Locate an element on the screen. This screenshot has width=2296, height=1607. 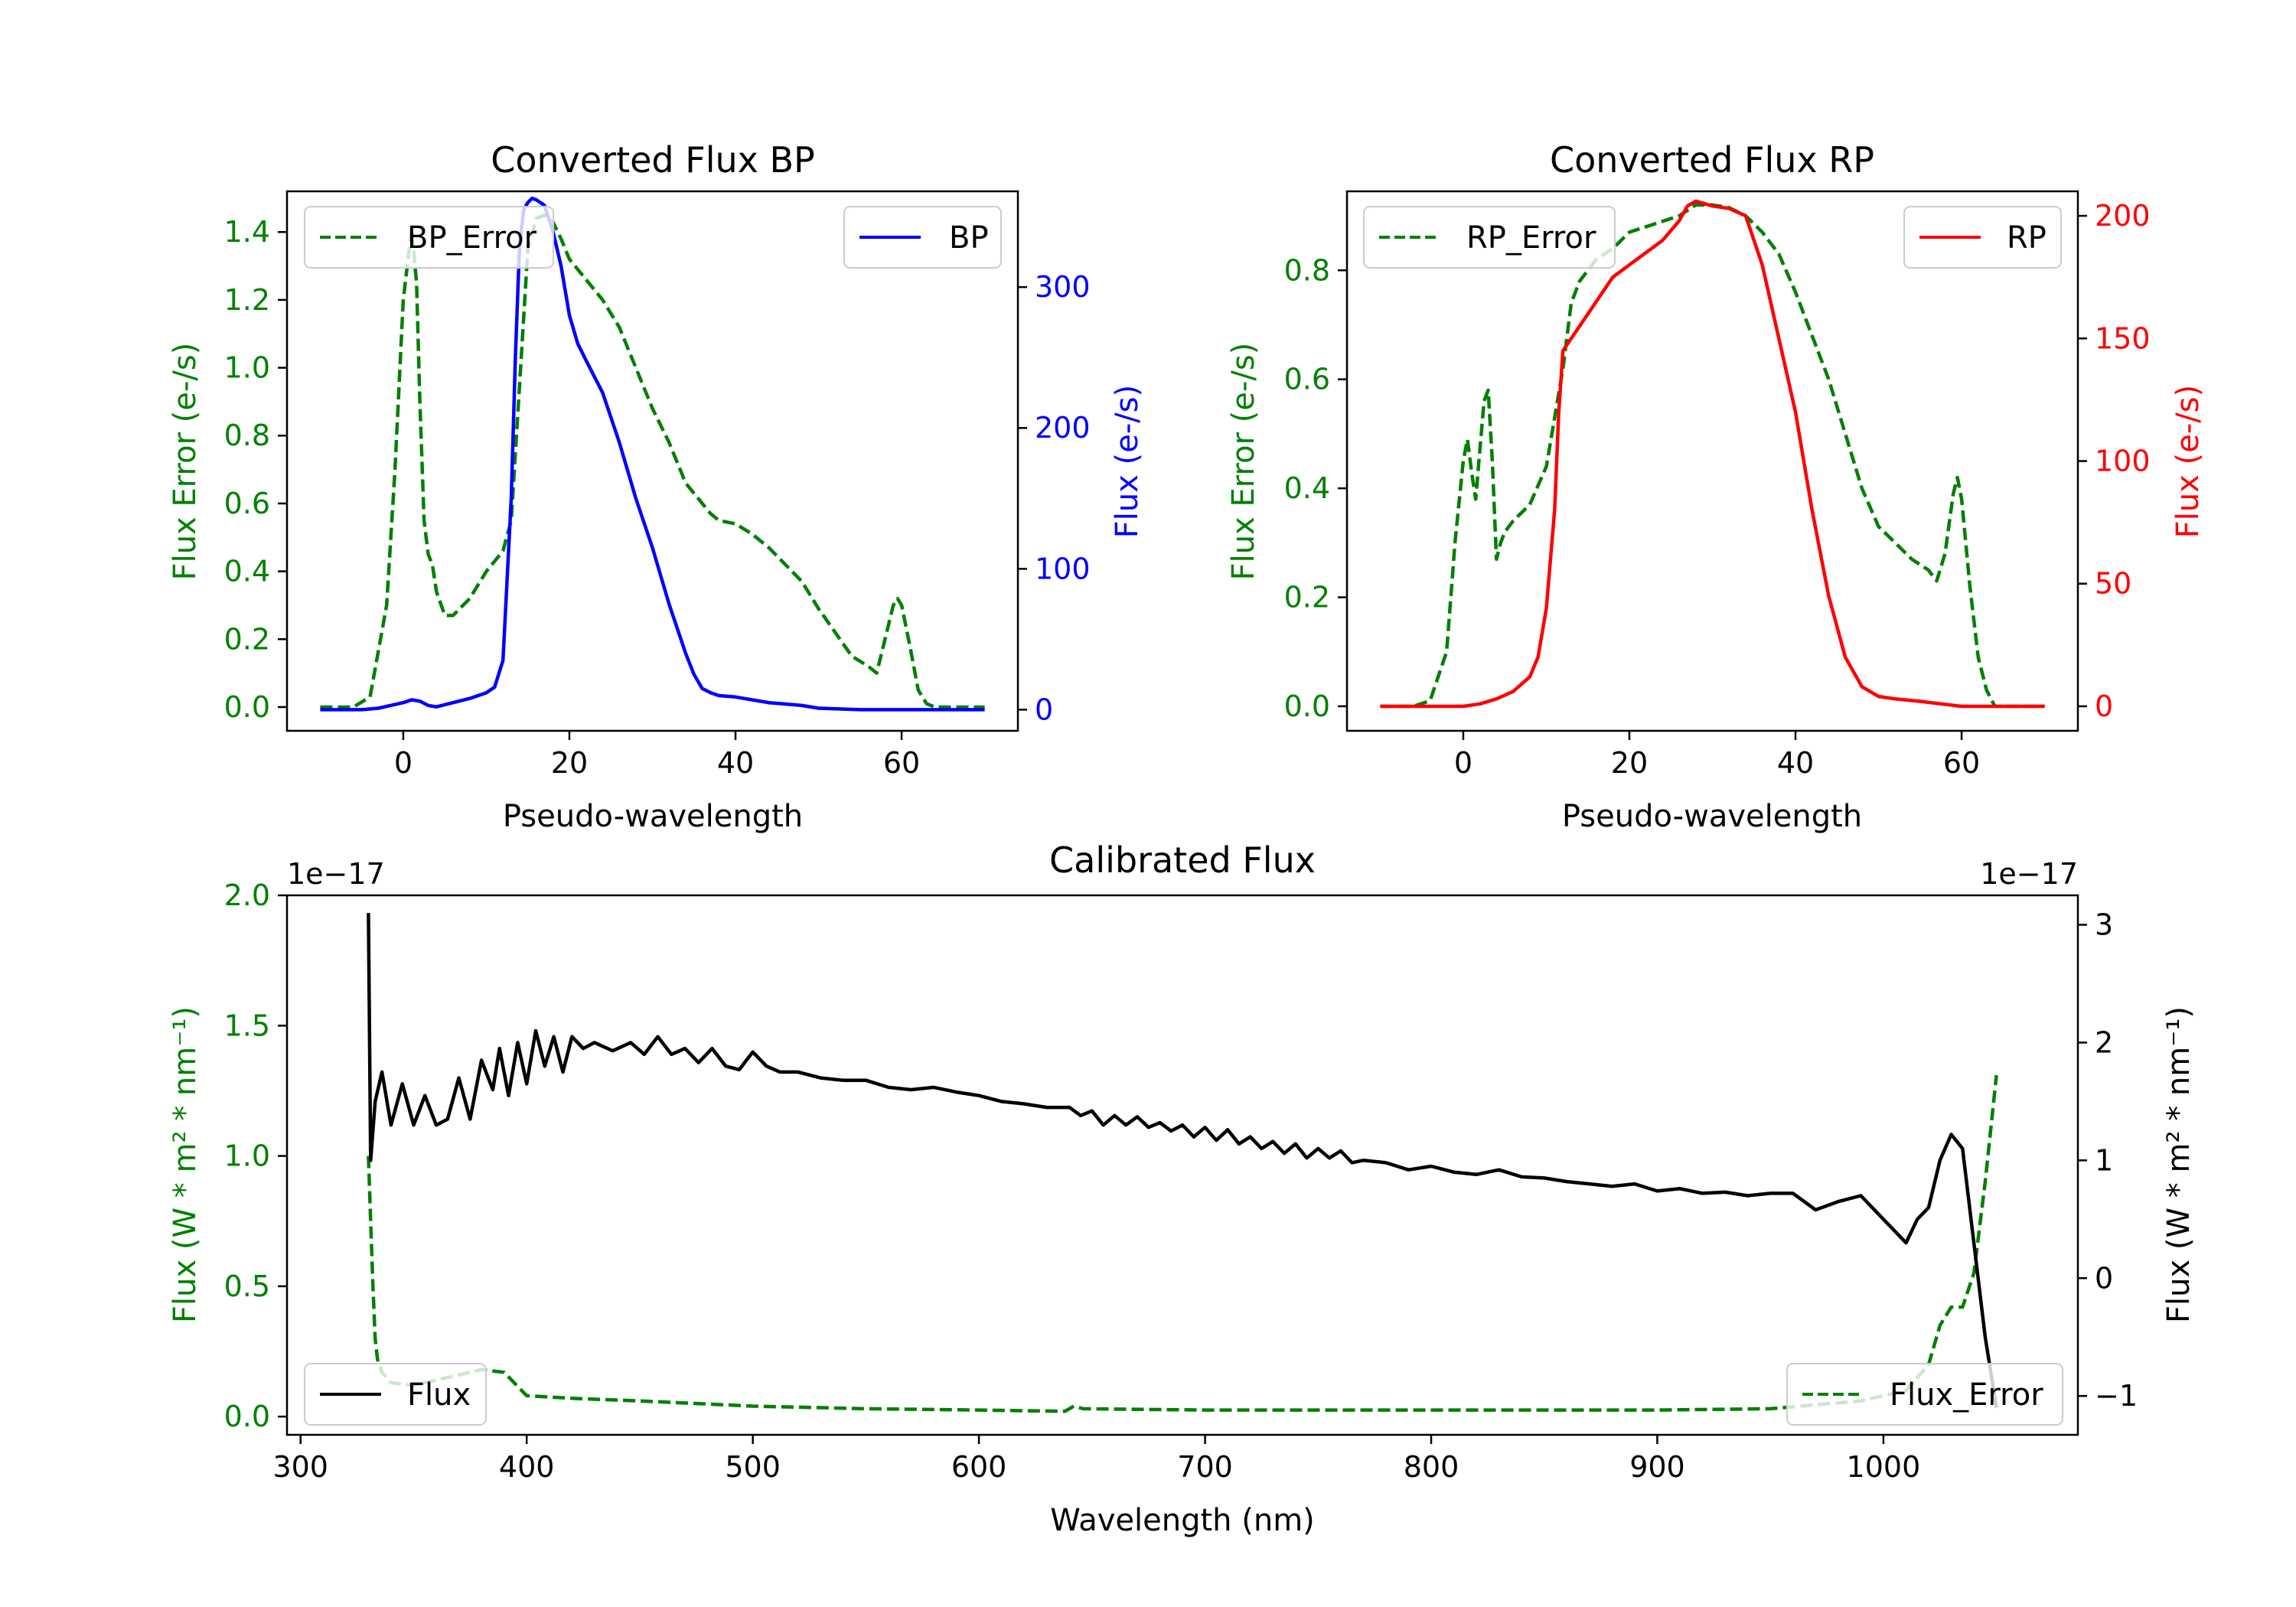
bp-legend-label: BP is located at coordinates (969, 238).